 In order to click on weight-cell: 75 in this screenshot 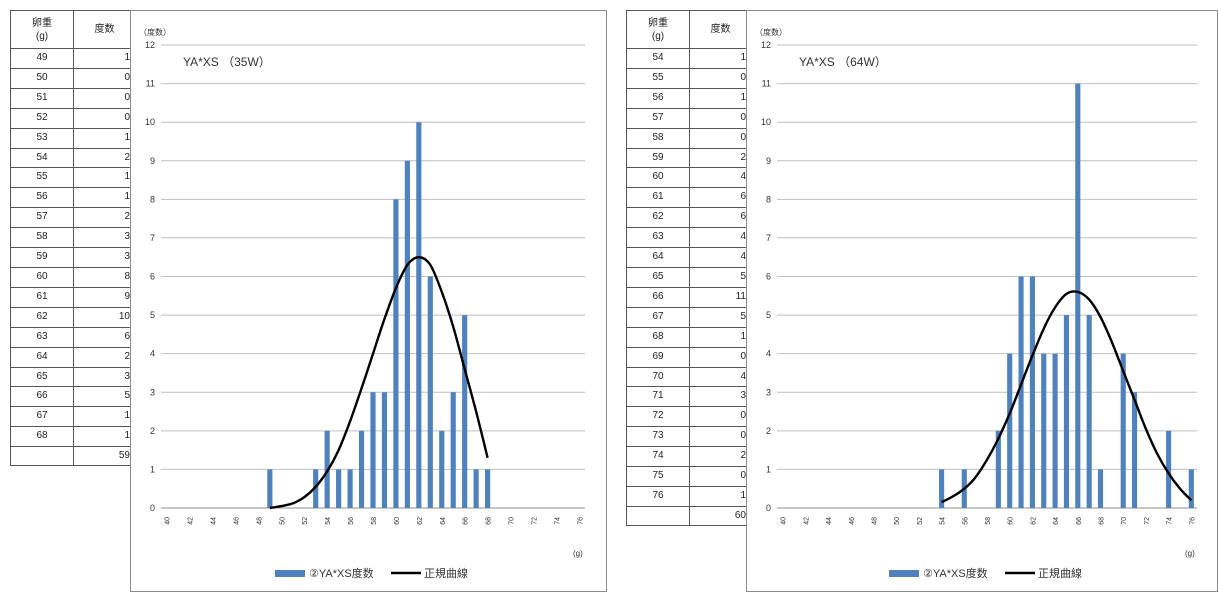, I will do `click(658, 476)`.